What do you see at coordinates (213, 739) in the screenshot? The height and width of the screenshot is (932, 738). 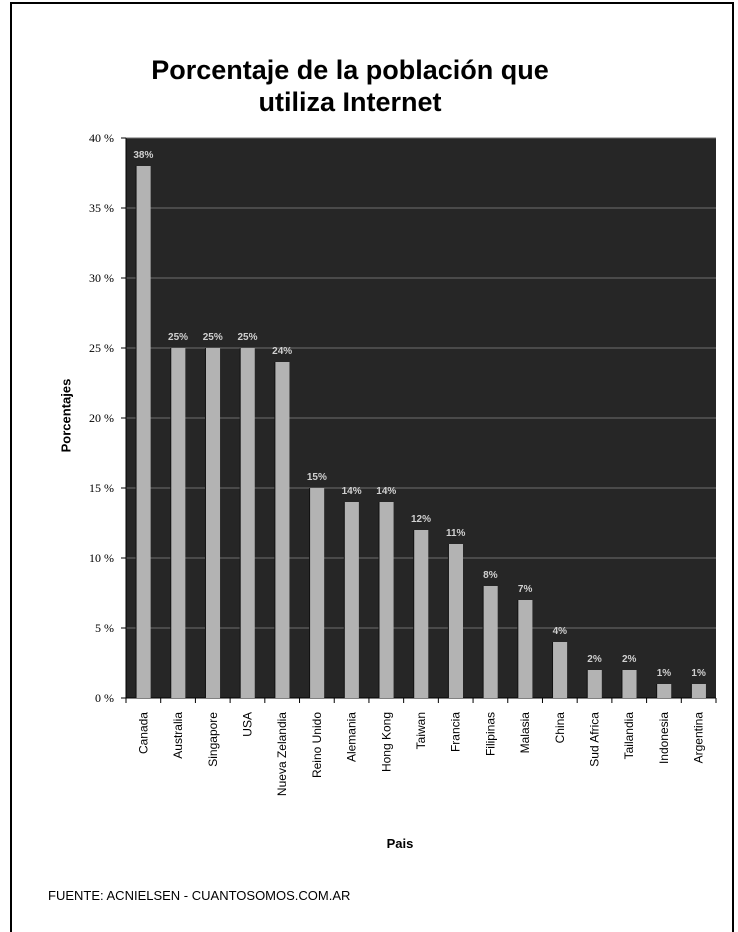 I see `x-tick-label: Singapore` at bounding box center [213, 739].